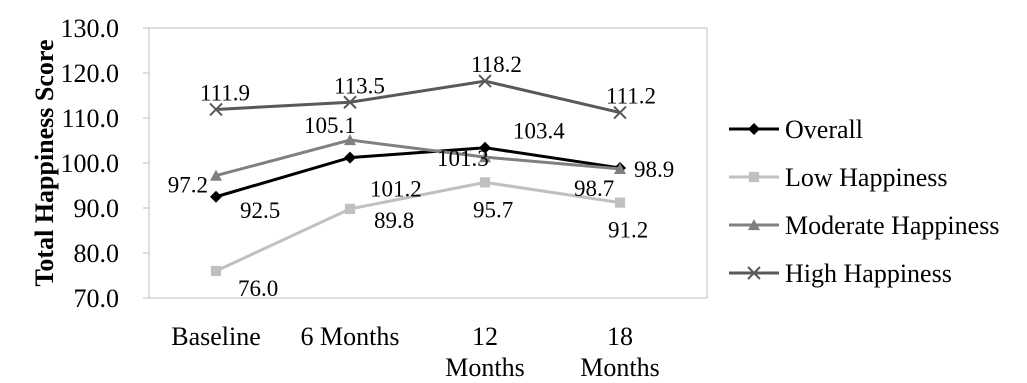  What do you see at coordinates (90, 163) in the screenshot?
I see `y-tick-label: 100.0` at bounding box center [90, 163].